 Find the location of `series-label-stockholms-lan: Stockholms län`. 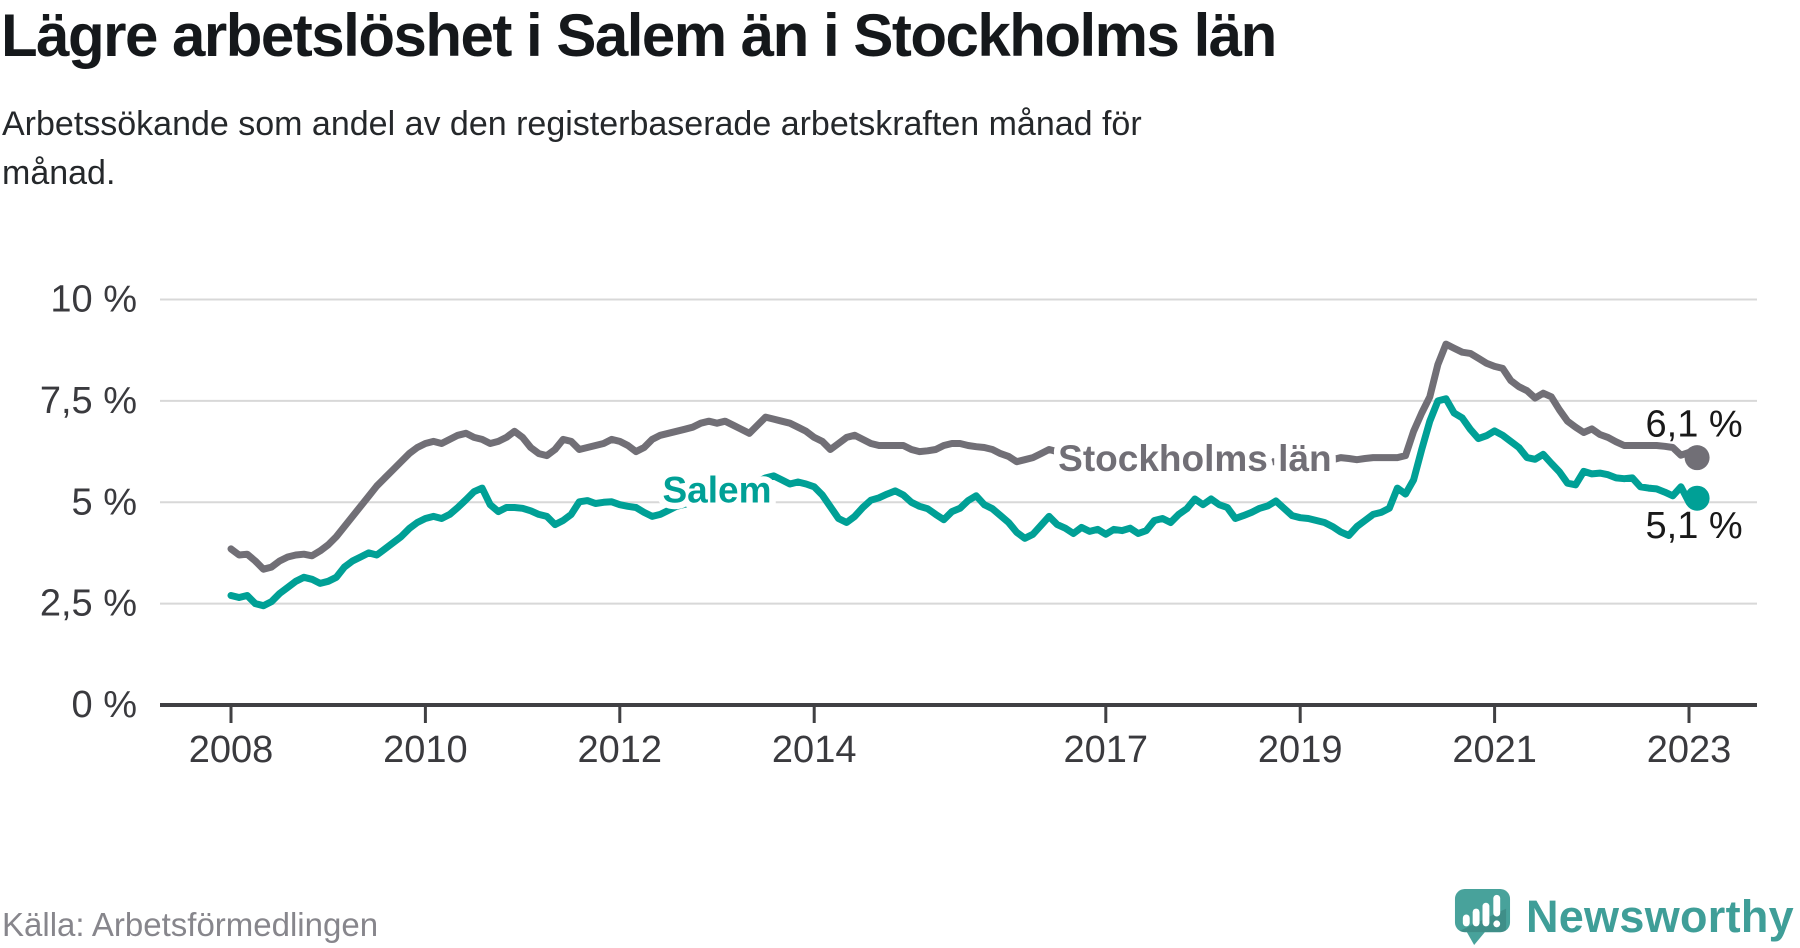

series-label-stockholms-lan: Stockholms län is located at coordinates (1194, 458).